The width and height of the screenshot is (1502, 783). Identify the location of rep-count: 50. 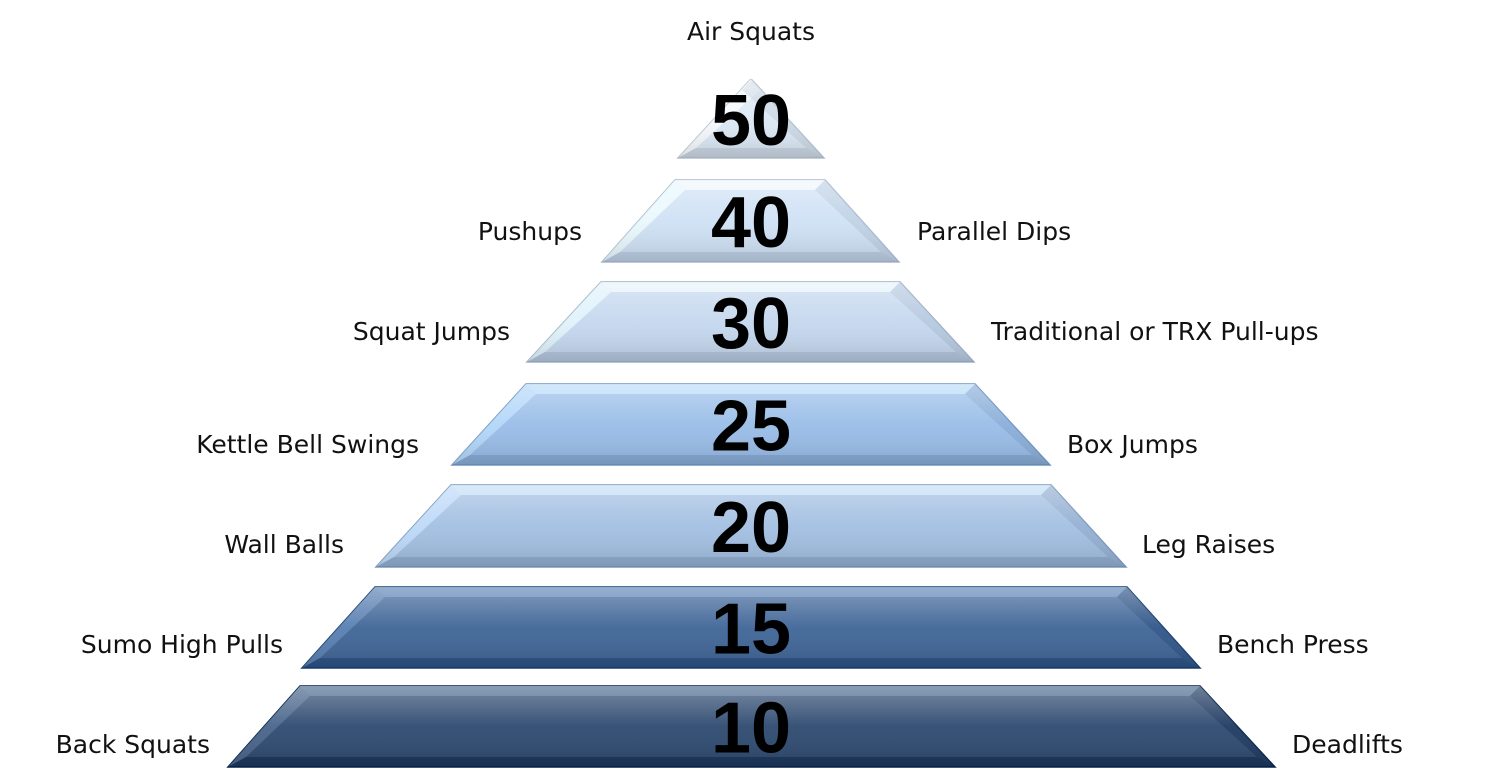
(751, 121).